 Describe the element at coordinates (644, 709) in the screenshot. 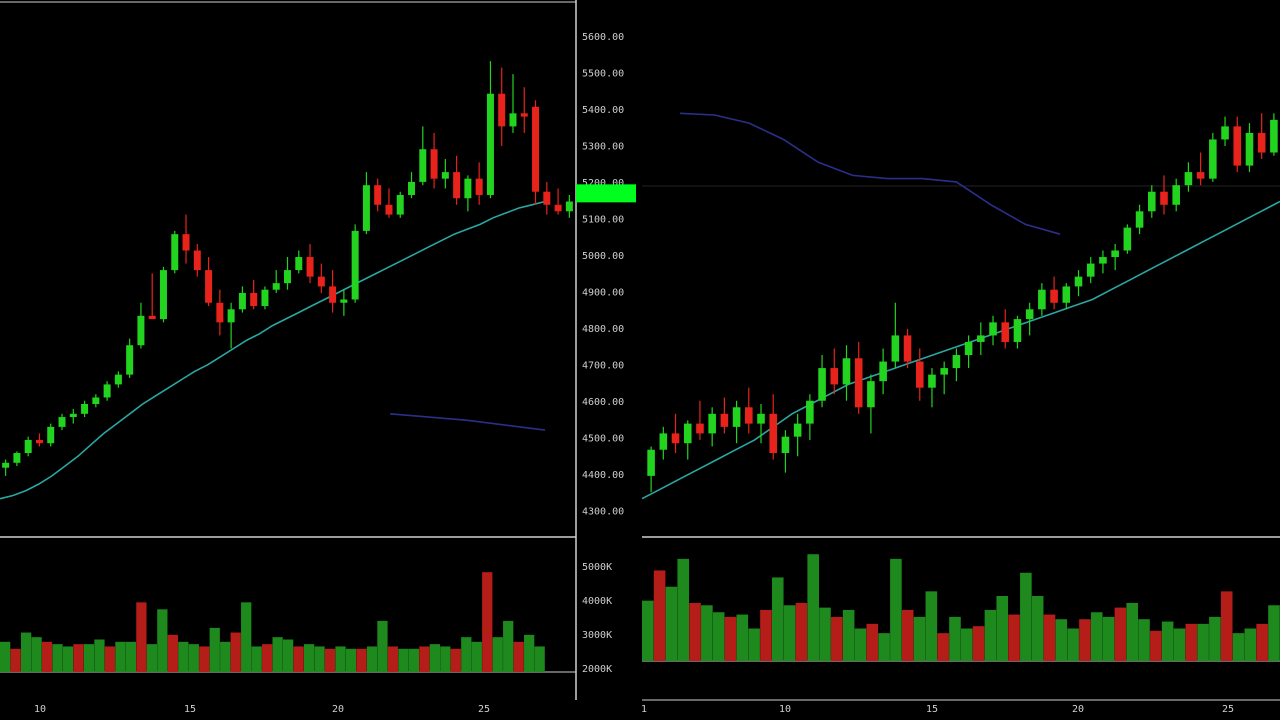

I see `right-time-axis-tick-label: 1` at that location.